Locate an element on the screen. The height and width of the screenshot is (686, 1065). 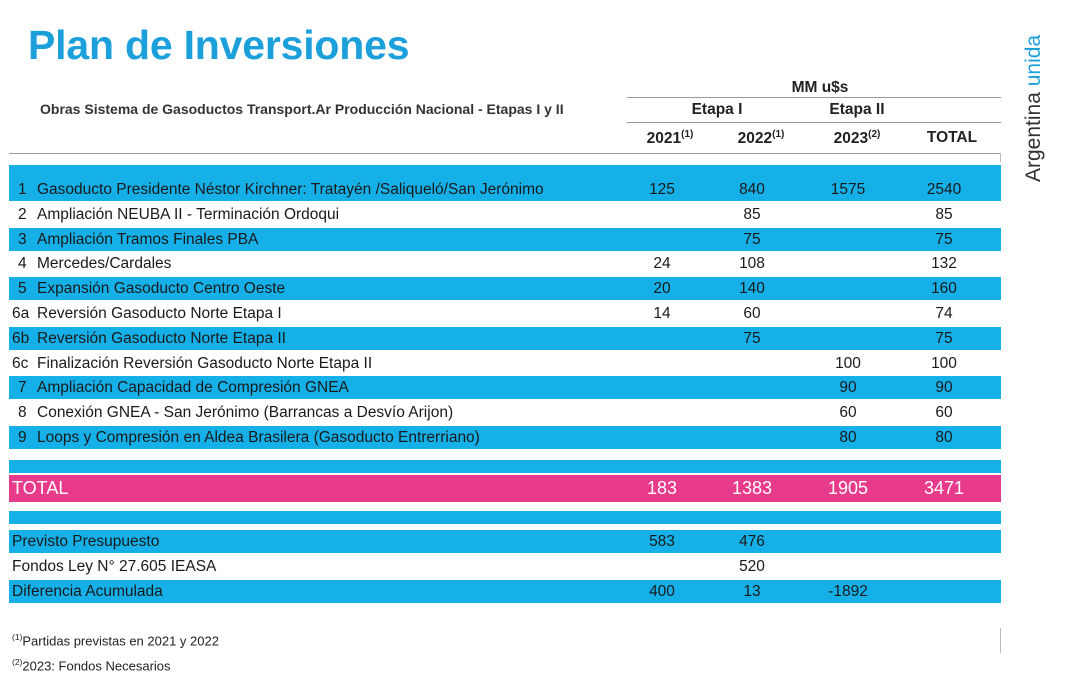
row-number: 4 is located at coordinates (22, 264).